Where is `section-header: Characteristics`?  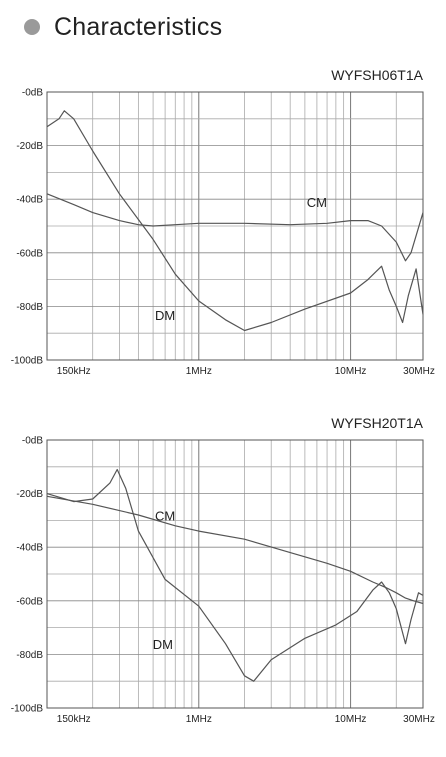
section-header: Characteristics is located at coordinates (123, 27).